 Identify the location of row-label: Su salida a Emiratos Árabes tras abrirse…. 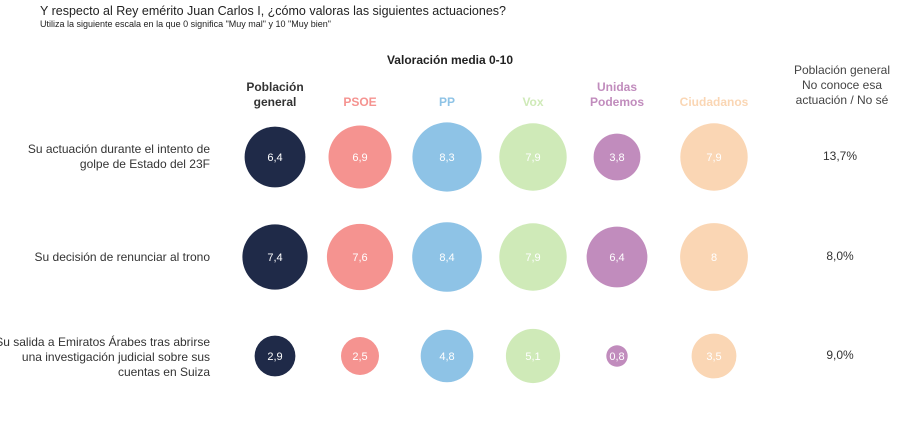
(105, 357).